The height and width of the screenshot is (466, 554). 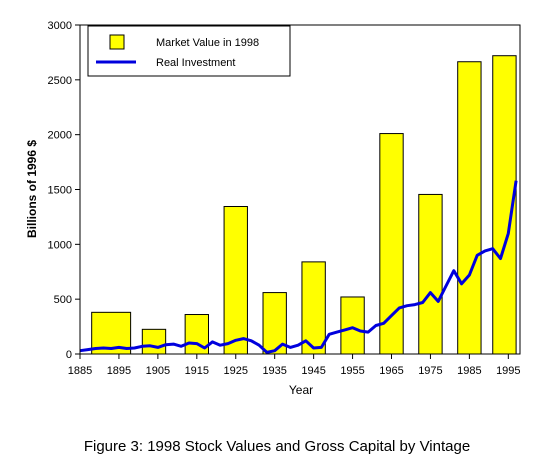 I want to click on y-tick-label-2: 1000, so click(x=60, y=245).